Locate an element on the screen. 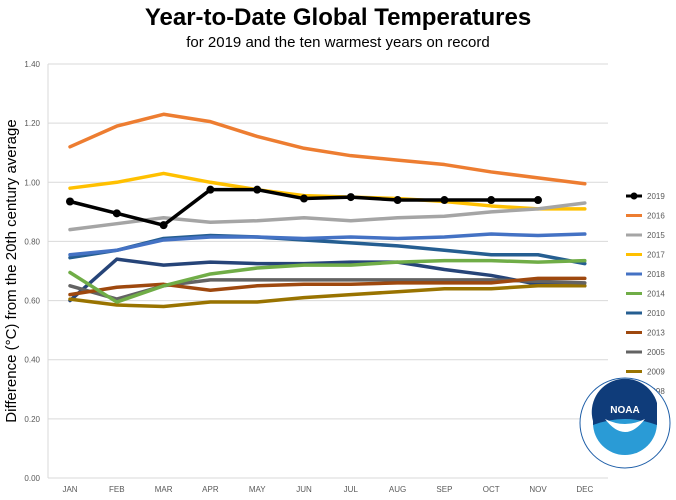 The height and width of the screenshot is (500, 676). x-tick-label: JUN is located at coordinates (304, 489).